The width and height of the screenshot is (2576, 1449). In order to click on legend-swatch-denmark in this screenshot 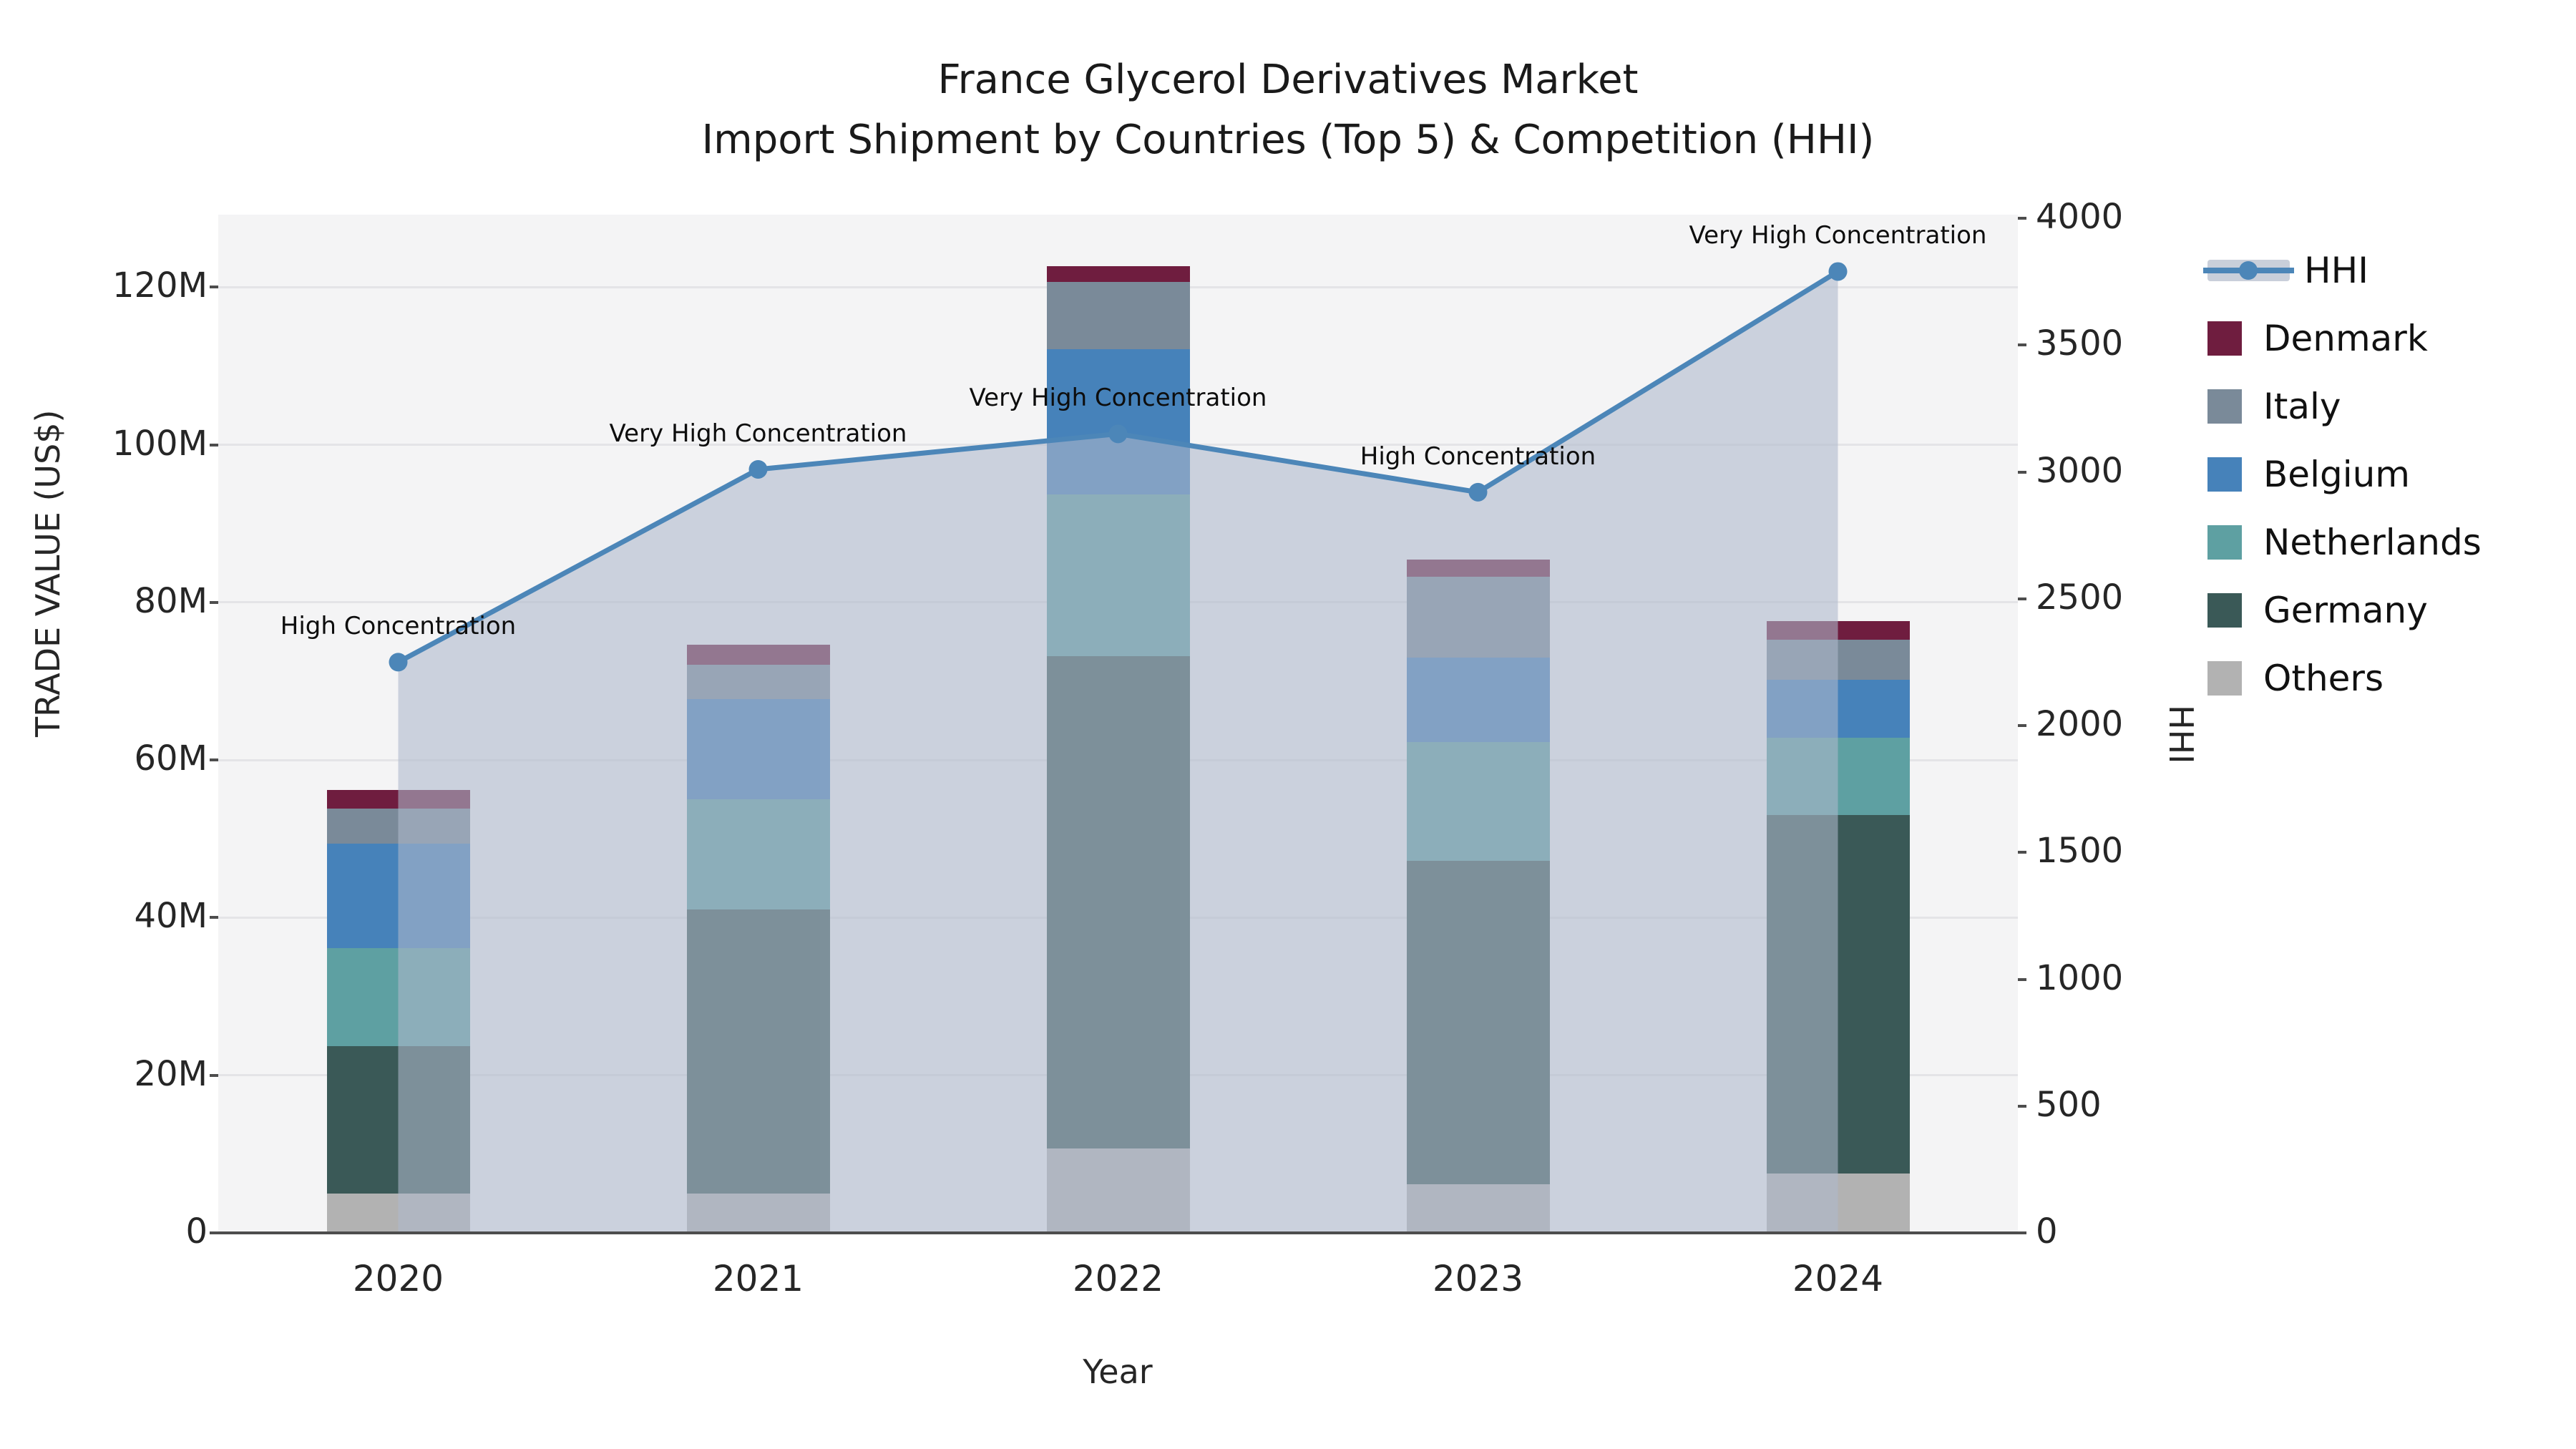, I will do `click(2224, 338)`.